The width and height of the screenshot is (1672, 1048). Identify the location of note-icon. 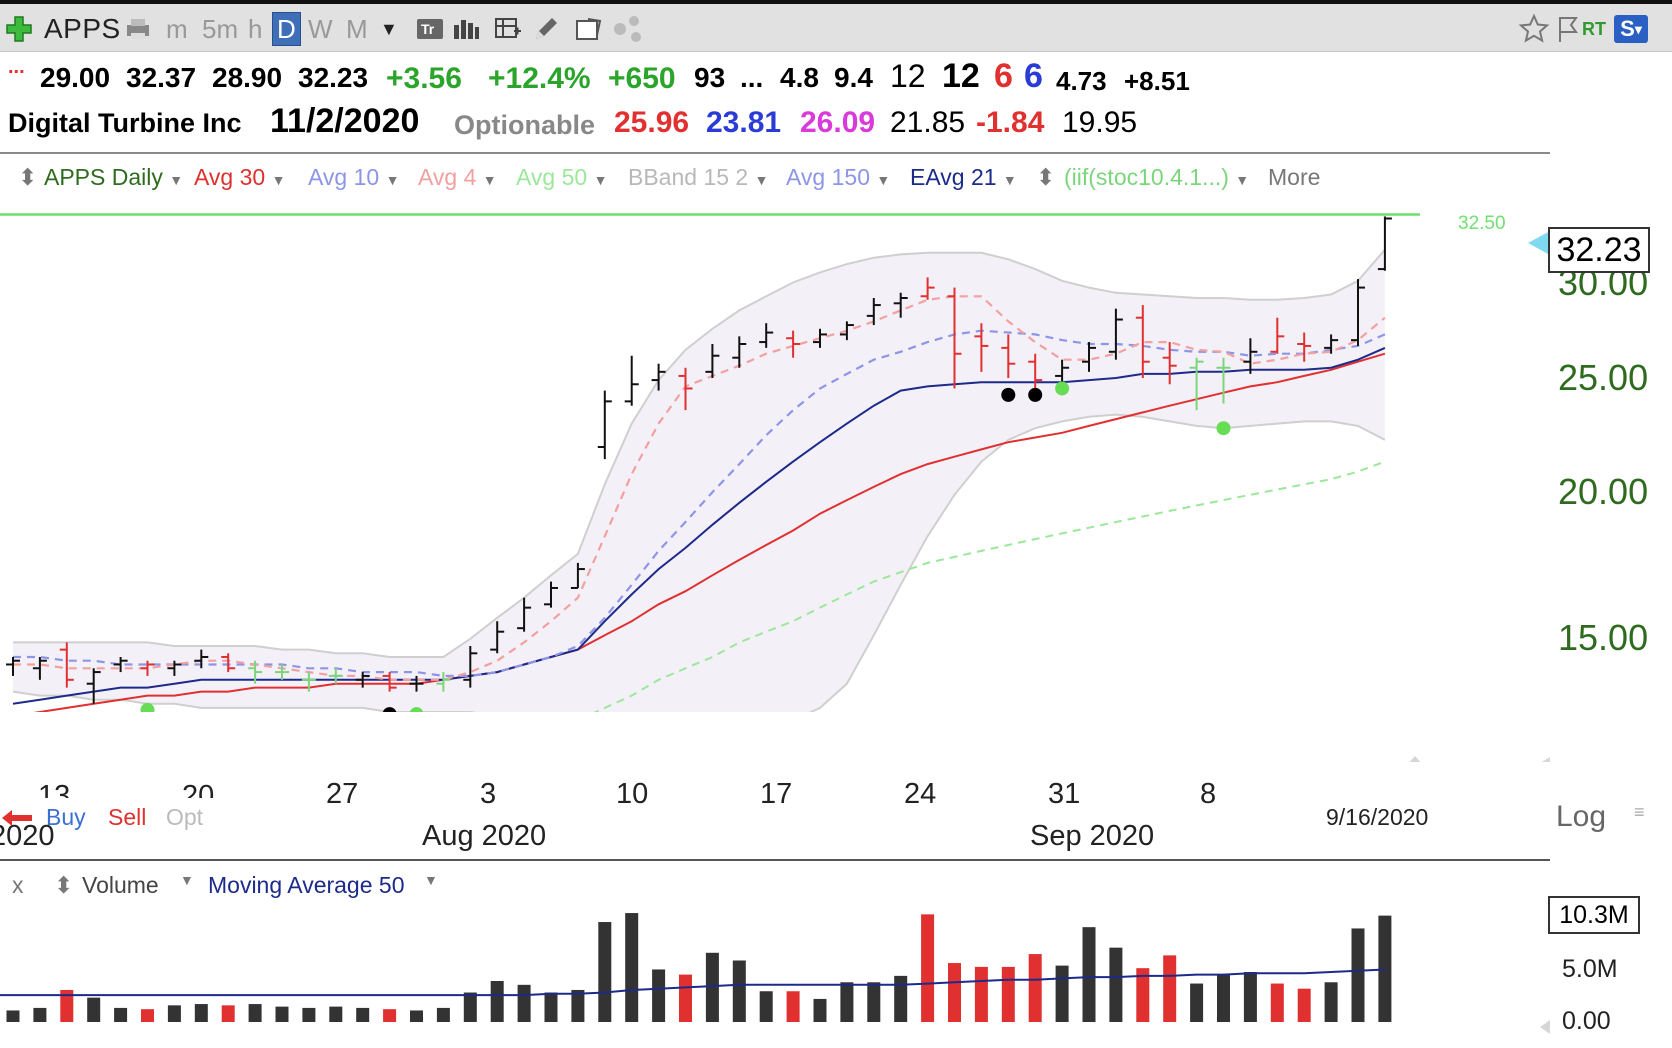
(589, 29).